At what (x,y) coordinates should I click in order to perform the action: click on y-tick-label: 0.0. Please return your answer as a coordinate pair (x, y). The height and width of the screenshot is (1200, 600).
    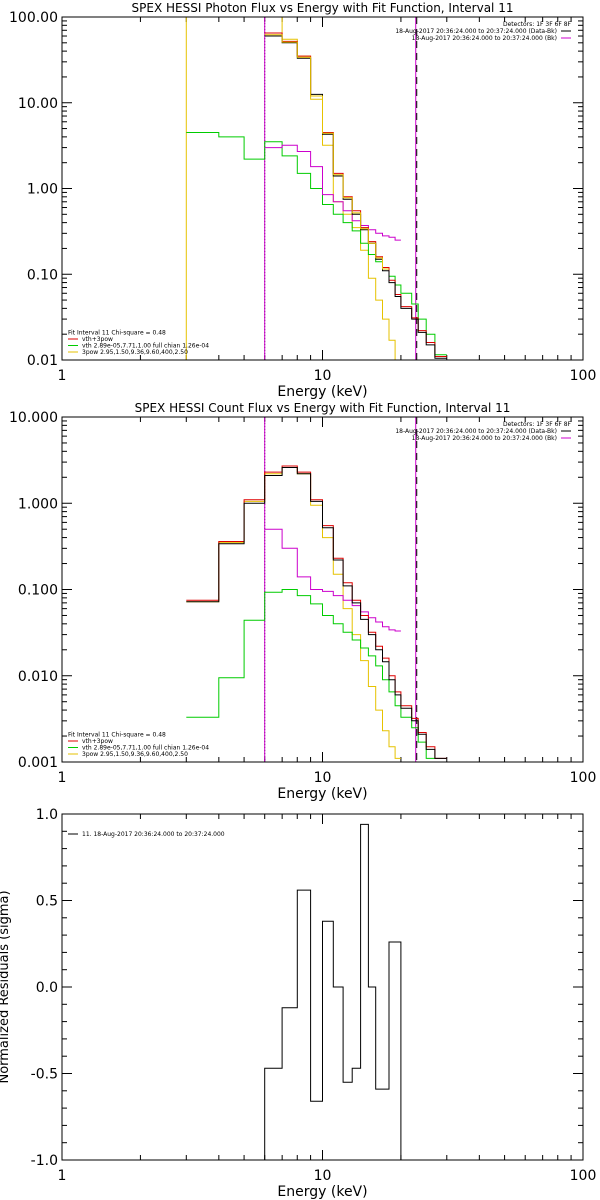
    Looking at the image, I should click on (47, 988).